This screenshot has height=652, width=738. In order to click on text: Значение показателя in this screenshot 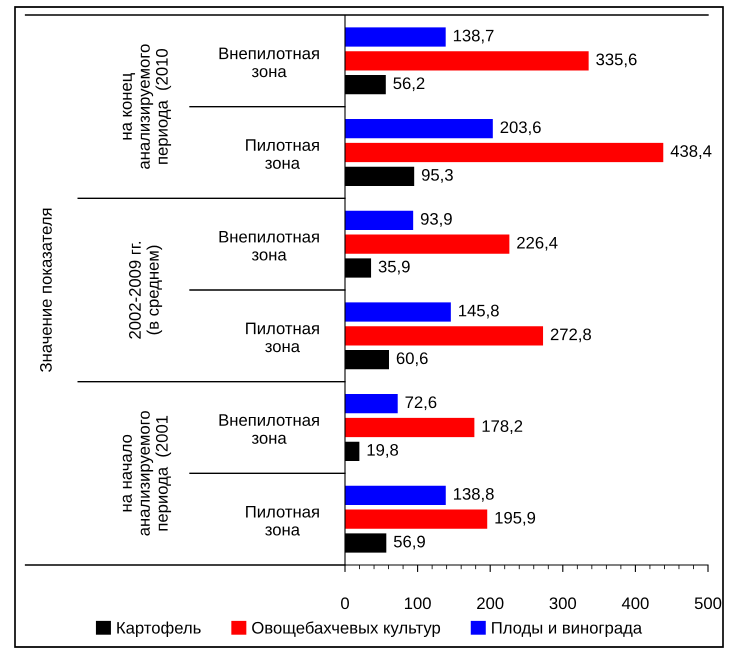, I will do `click(46, 290)`.